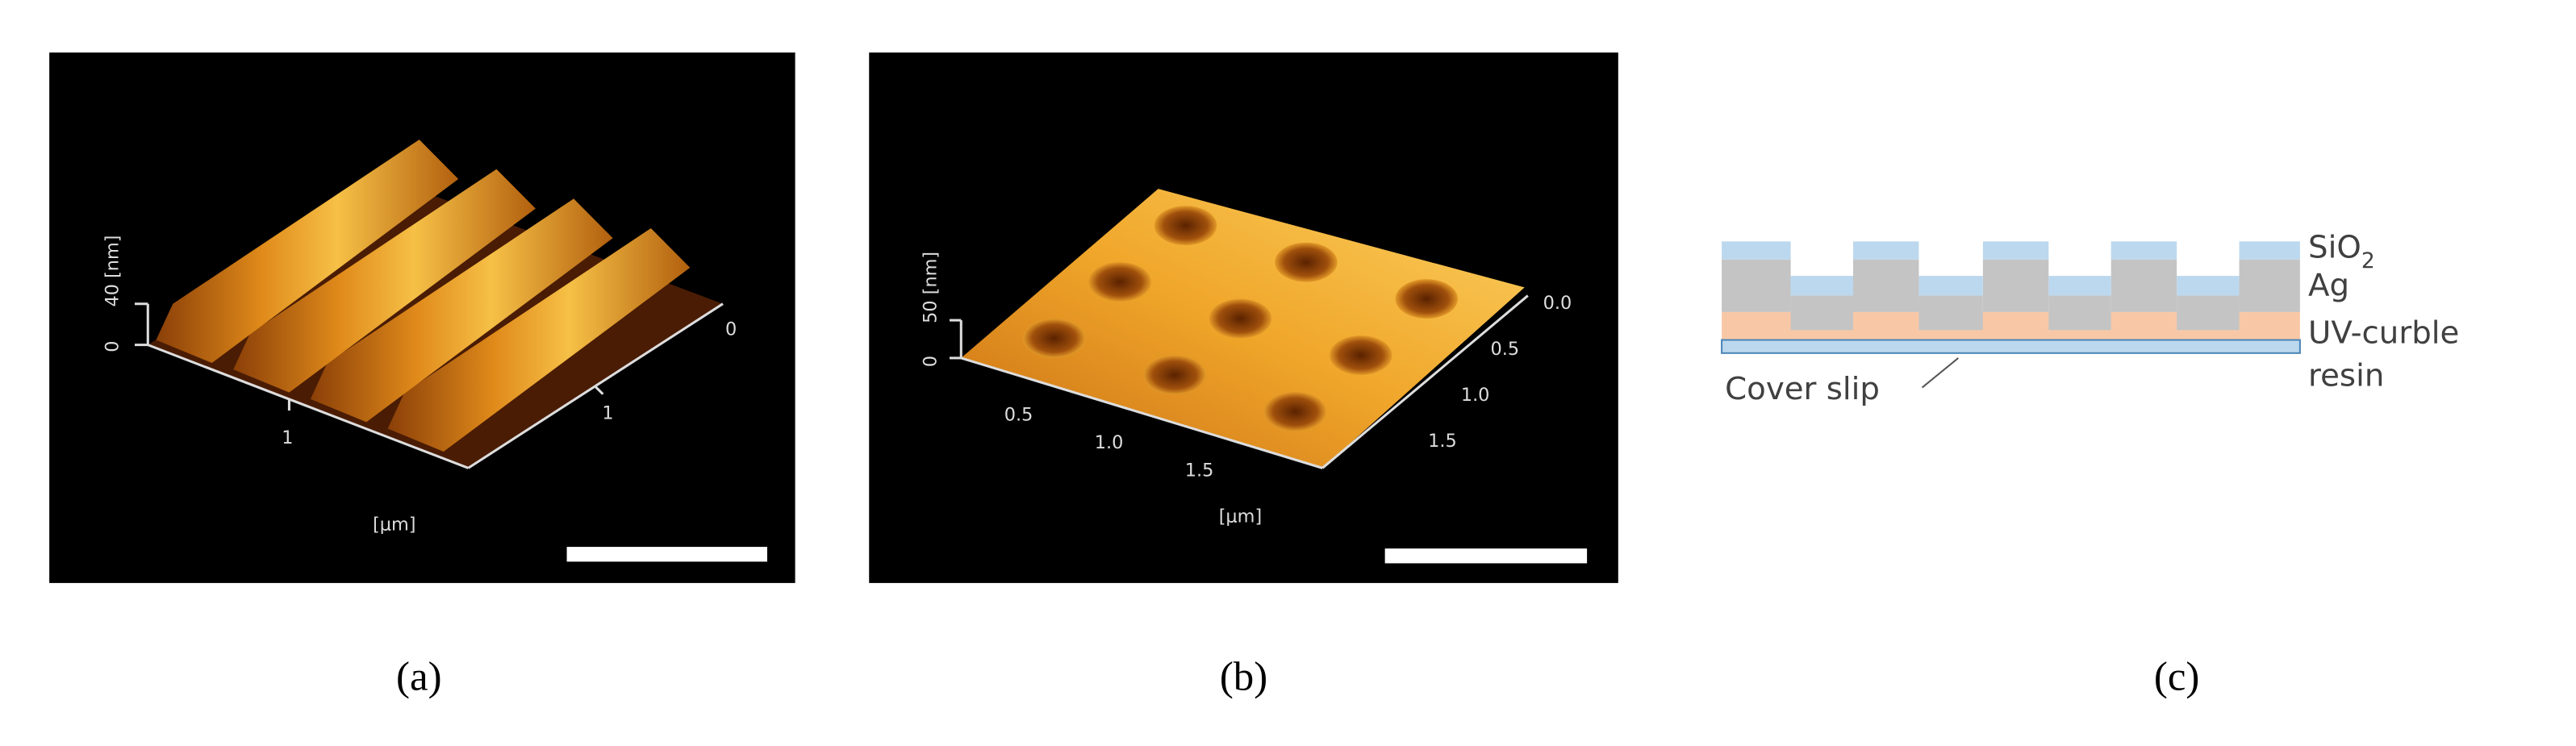  I want to click on front-tick: 0.5, so click(1019, 414).